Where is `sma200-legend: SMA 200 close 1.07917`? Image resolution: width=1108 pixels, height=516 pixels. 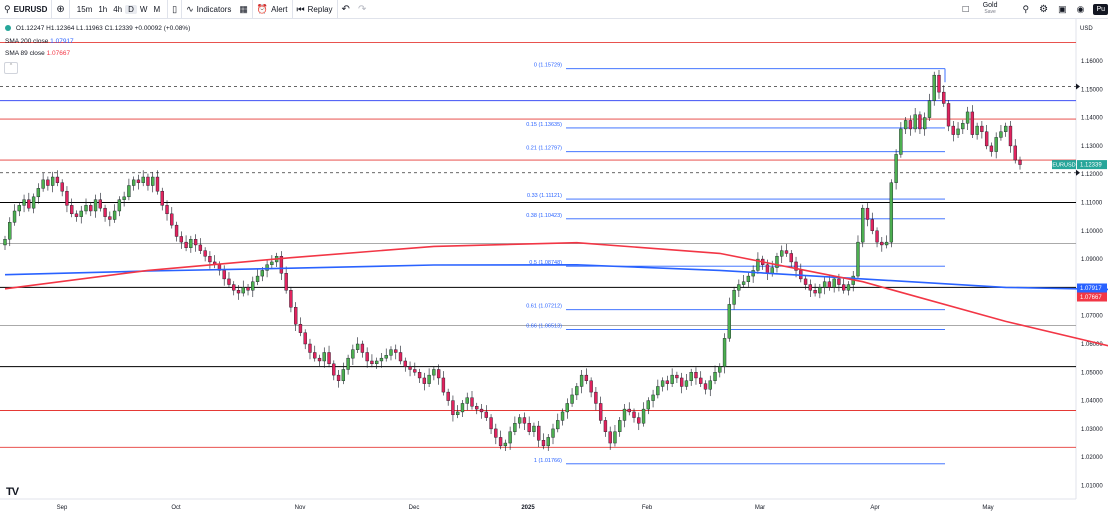 sma200-legend: SMA 200 close 1.07917 is located at coordinates (39, 41).